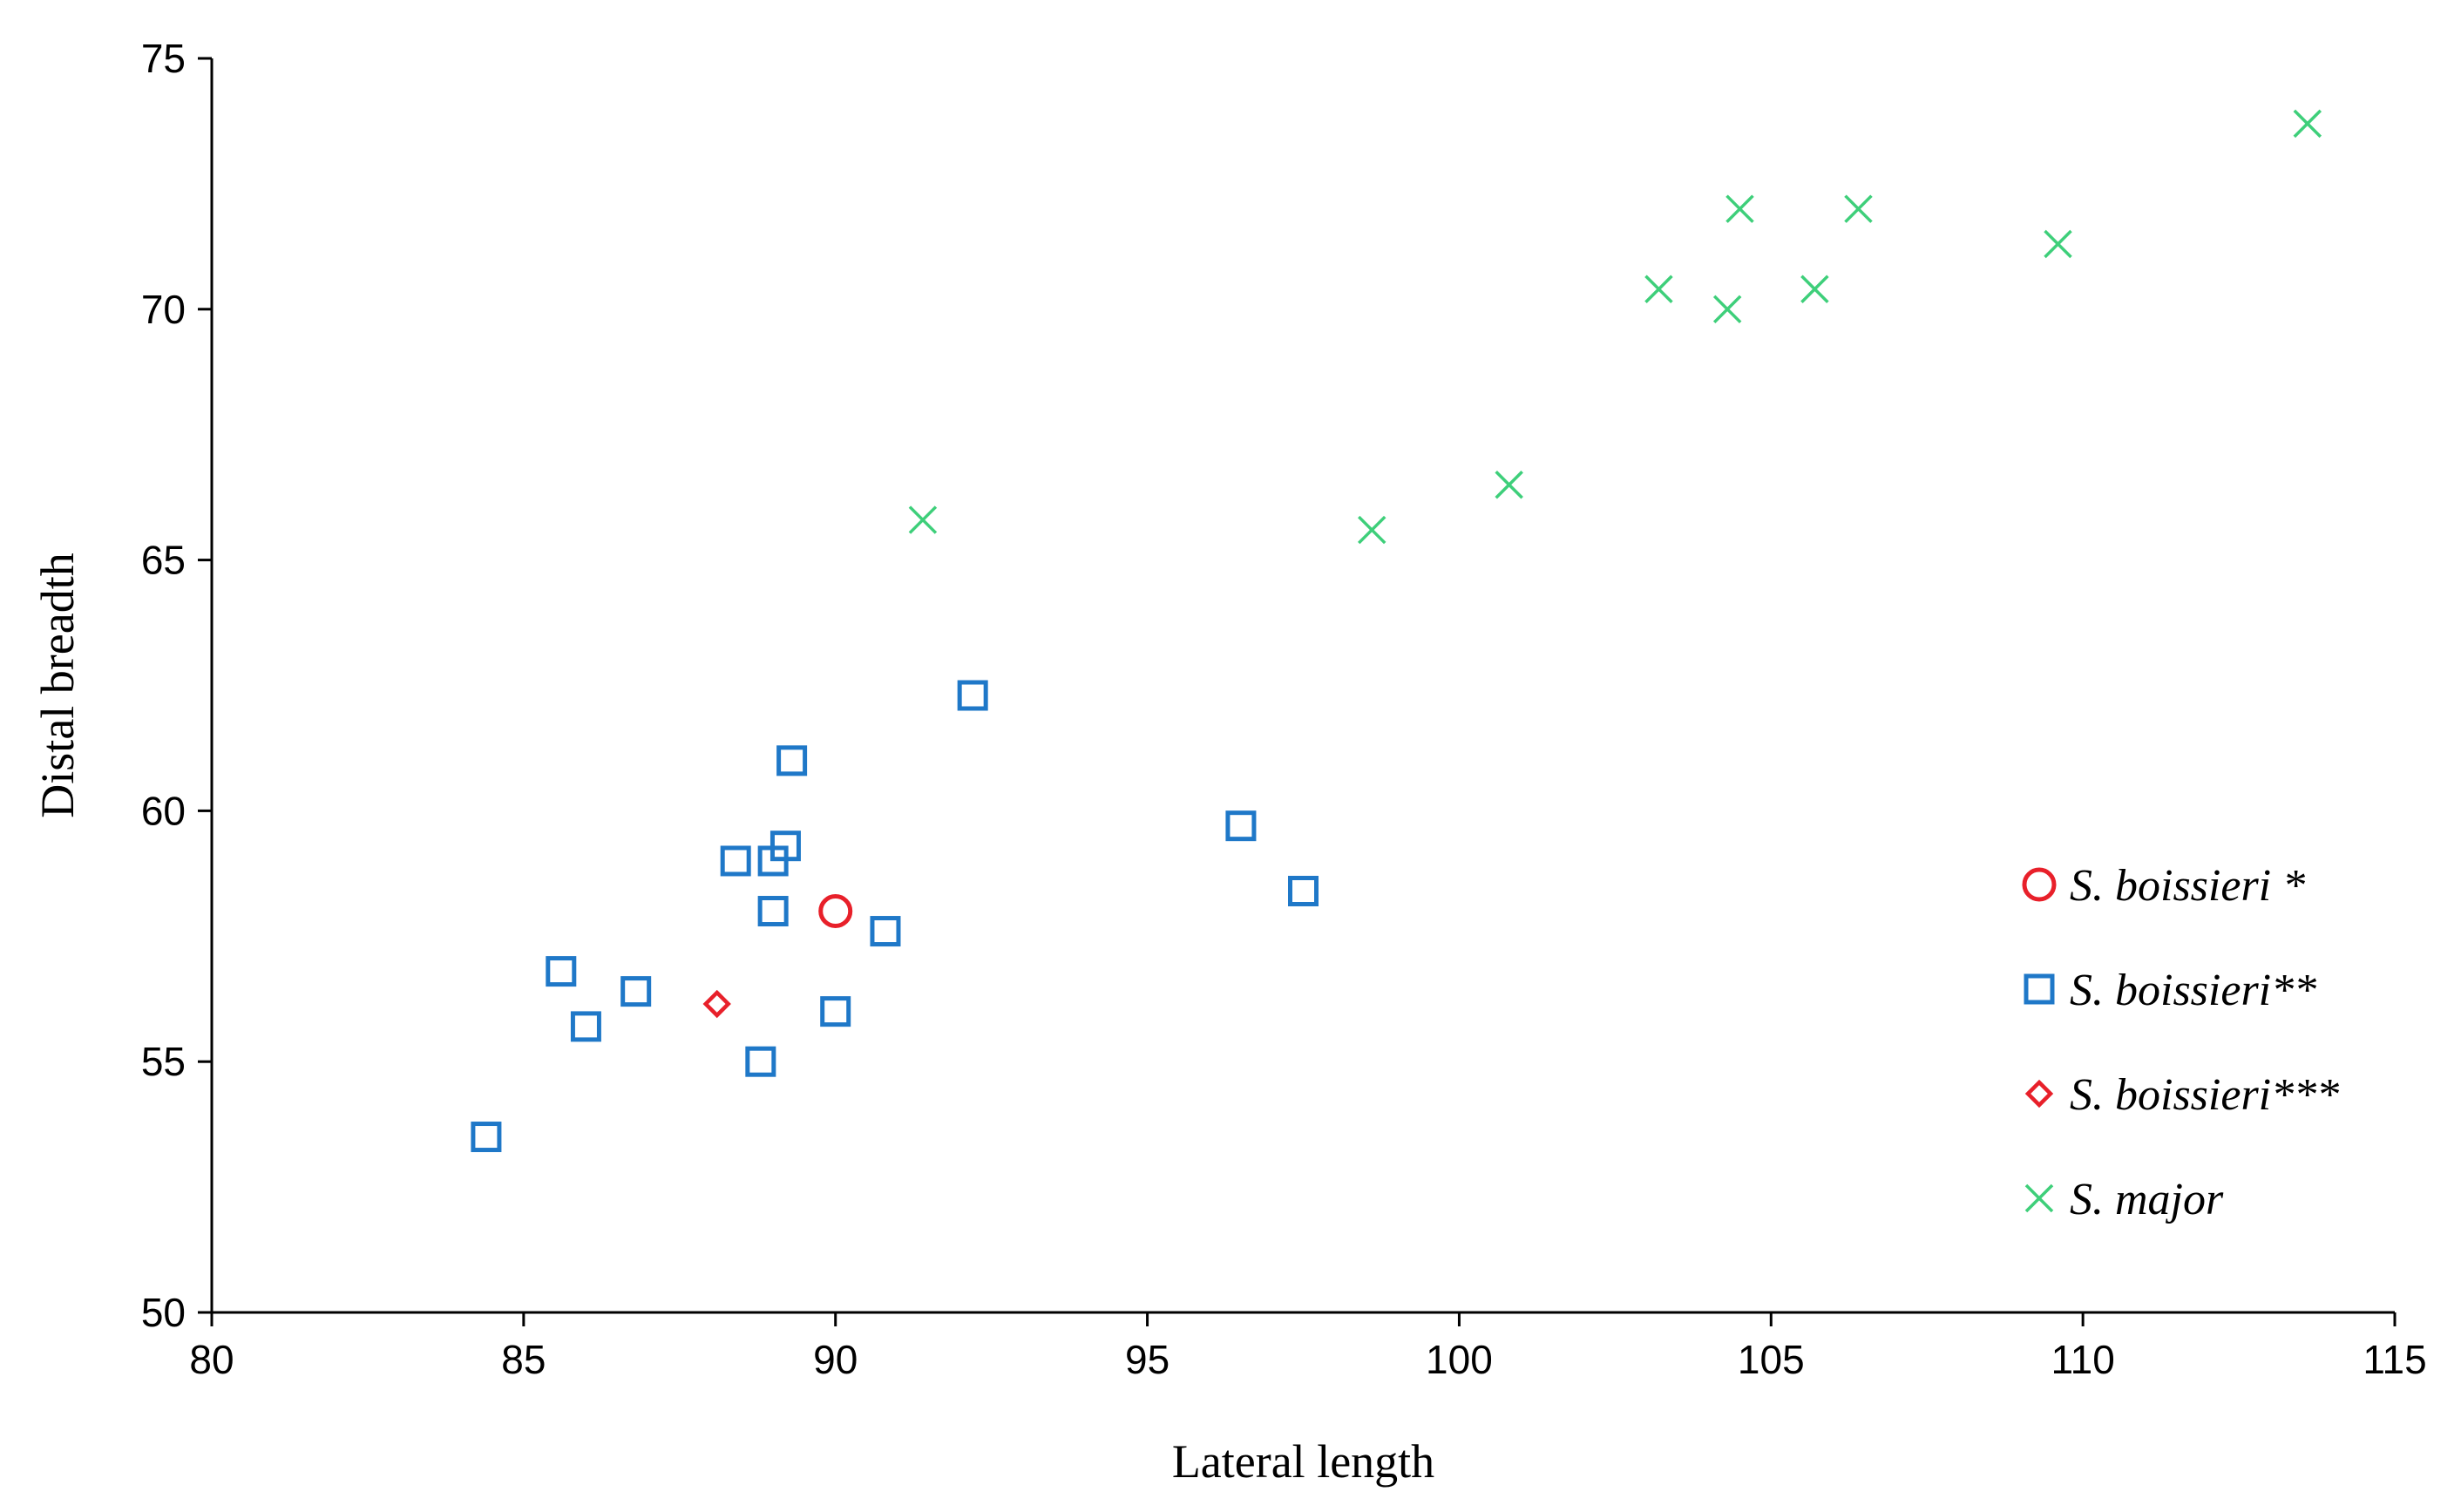 Image resolution: width=2461 pixels, height=1512 pixels. What do you see at coordinates (1771, 1359) in the screenshot?
I see `x-tick-label-5: 105` at bounding box center [1771, 1359].